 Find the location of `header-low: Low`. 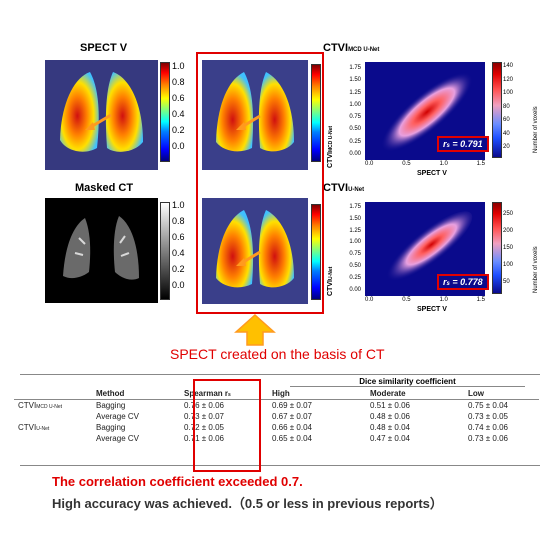

header-low: Low is located at coordinates (476, 393).